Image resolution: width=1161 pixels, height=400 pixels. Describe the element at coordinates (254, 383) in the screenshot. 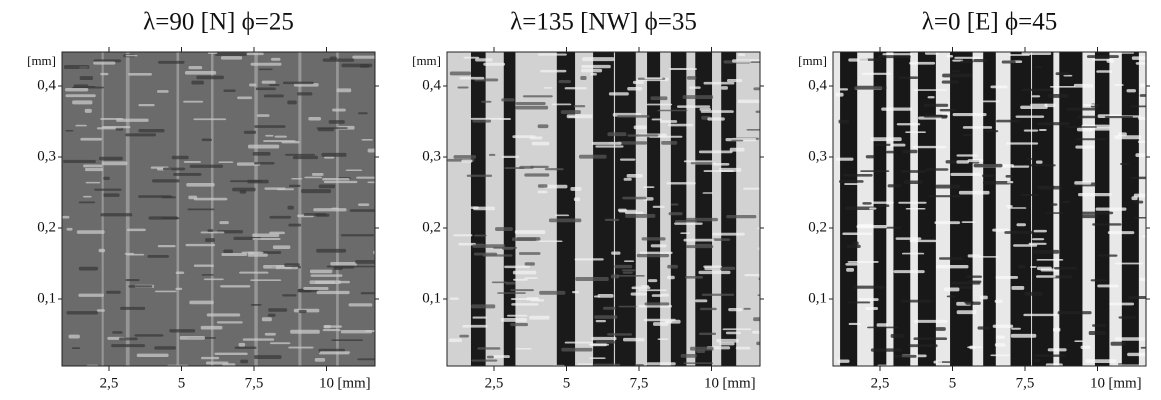

I see `x-tick-label: 7,5` at that location.